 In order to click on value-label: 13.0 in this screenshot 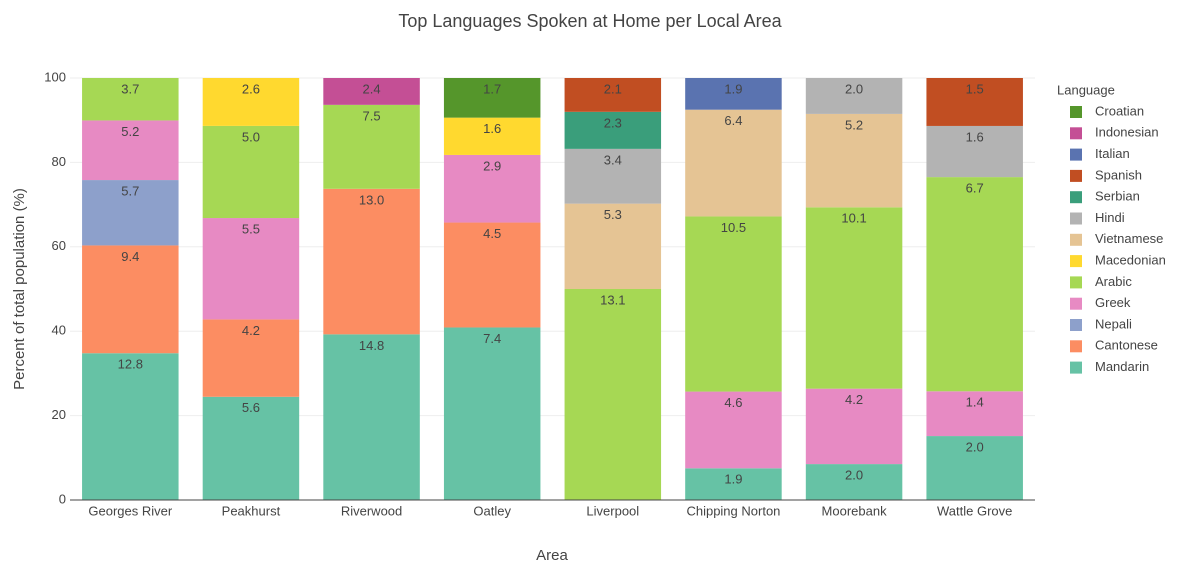, I will do `click(371, 199)`.